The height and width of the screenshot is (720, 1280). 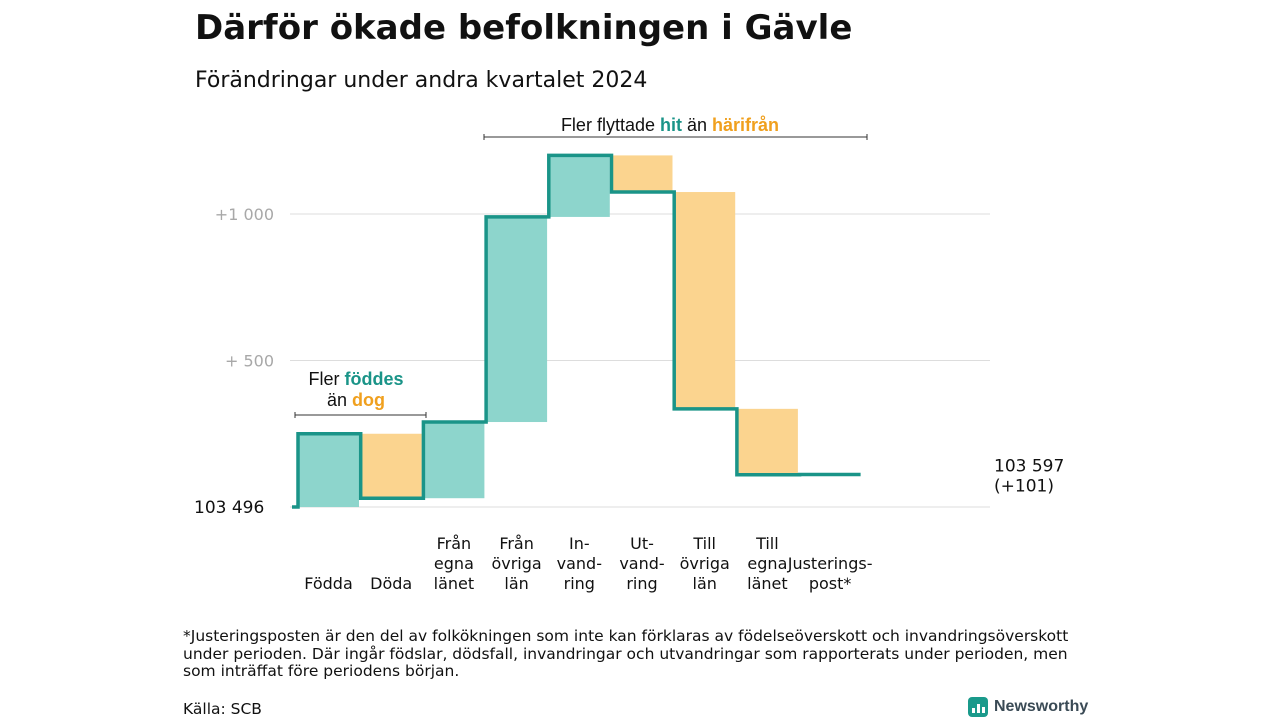 I want to click on annotation-births-deaths: Fler föddes än dog, so click(x=355, y=389).